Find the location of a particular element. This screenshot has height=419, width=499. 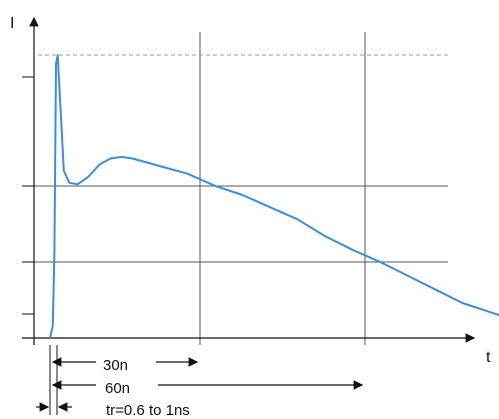

dimension-60n-label: 60n is located at coordinates (117, 388).